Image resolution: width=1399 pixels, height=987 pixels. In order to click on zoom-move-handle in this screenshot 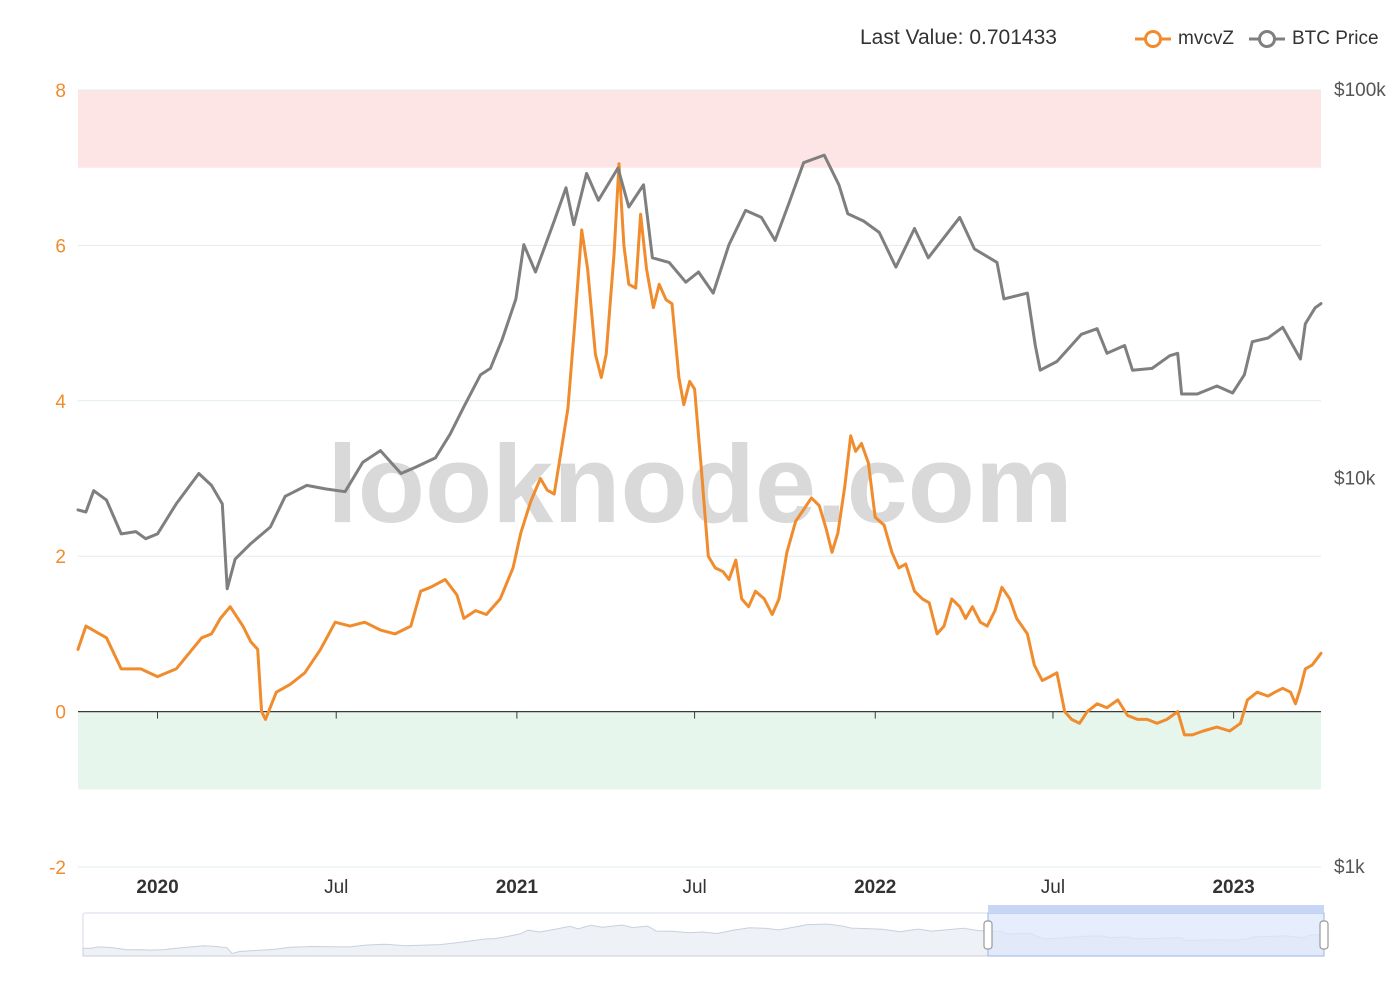, I will do `click(1156, 909)`.